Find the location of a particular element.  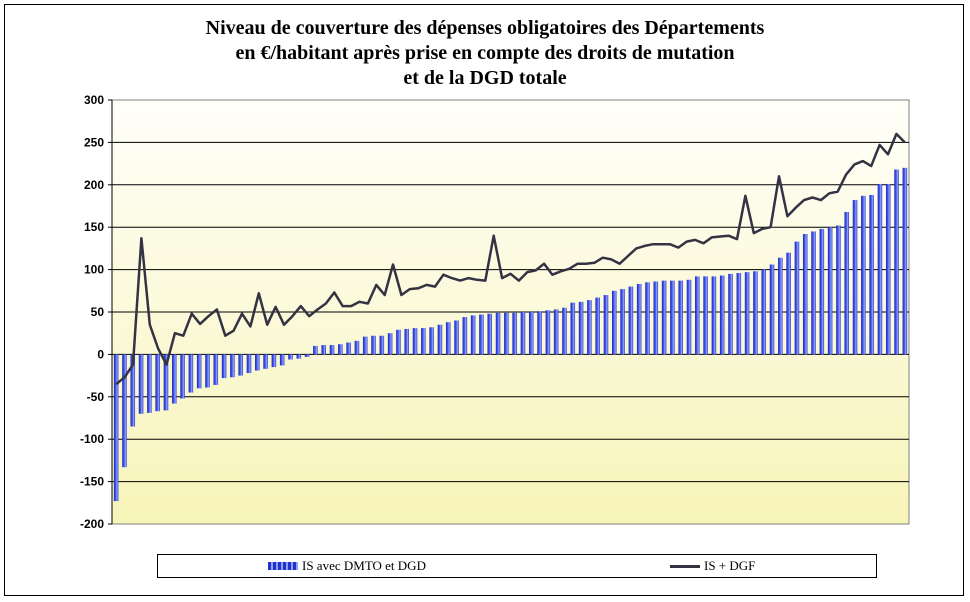

y-axis: -200 -150 -100 -50 0 50 100 150 200 250 300 is located at coordinates (96, 312).